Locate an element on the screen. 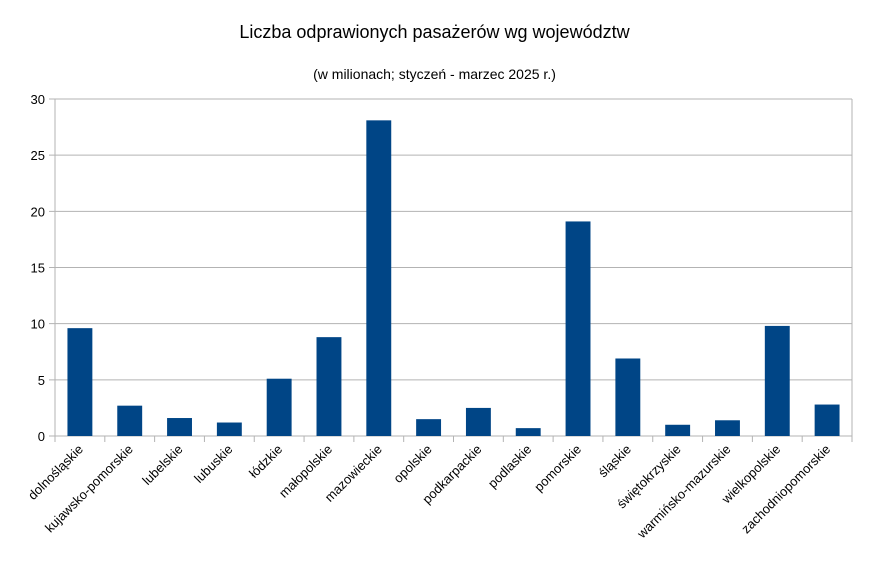  y-tick-label: 25 is located at coordinates (38, 155).